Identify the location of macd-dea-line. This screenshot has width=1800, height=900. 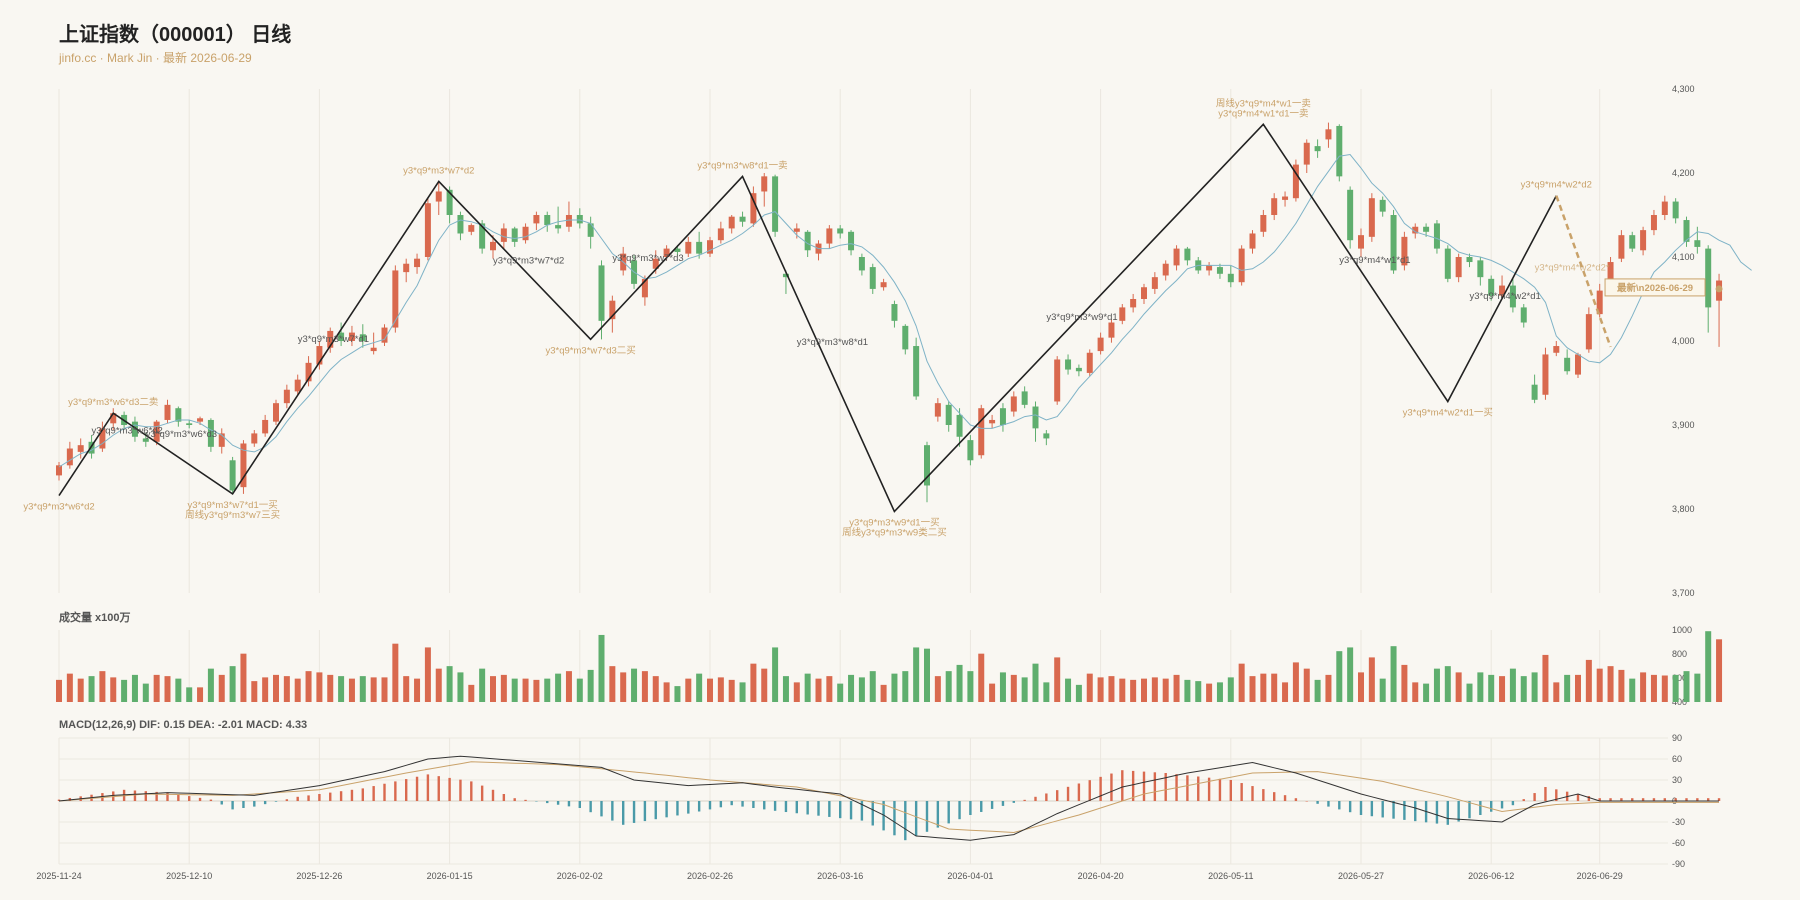
(888, 797).